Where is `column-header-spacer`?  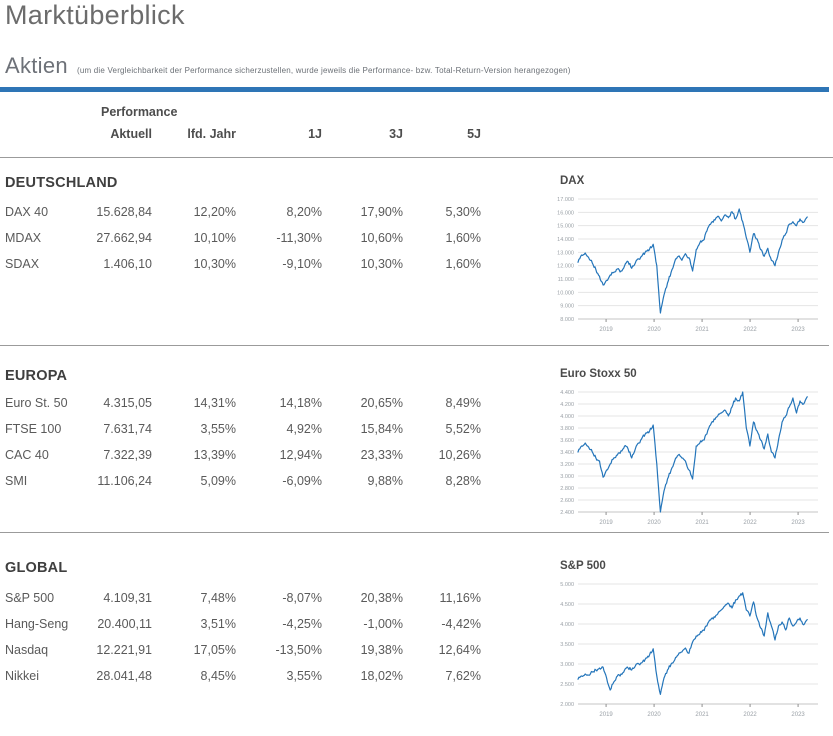 column-header-spacer is located at coordinates (50, 134).